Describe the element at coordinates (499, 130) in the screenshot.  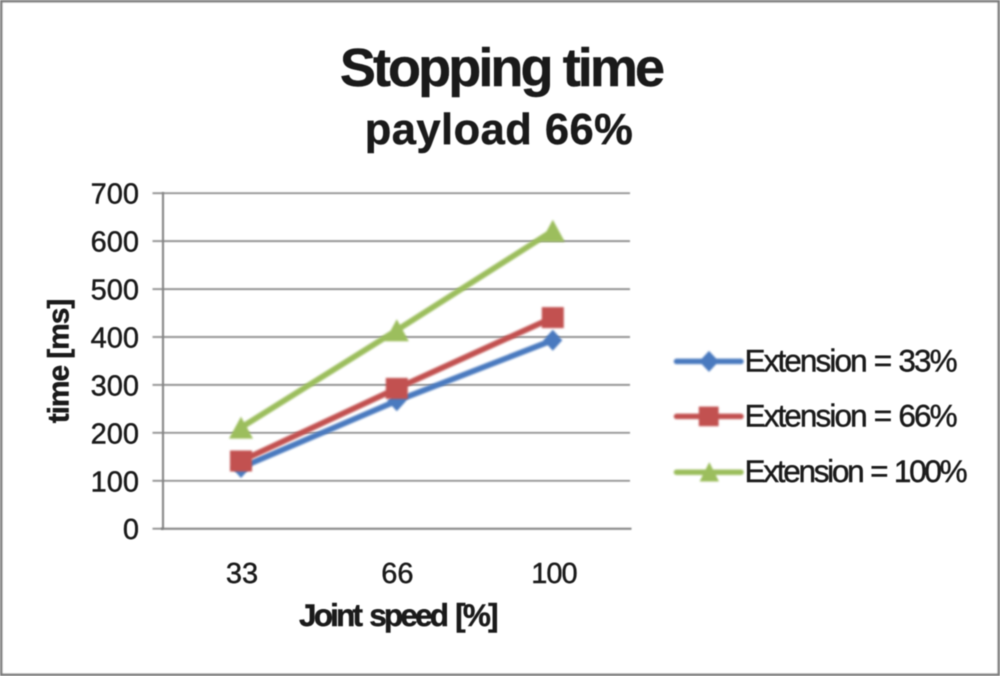
I see `svg-text: payload 66%` at that location.